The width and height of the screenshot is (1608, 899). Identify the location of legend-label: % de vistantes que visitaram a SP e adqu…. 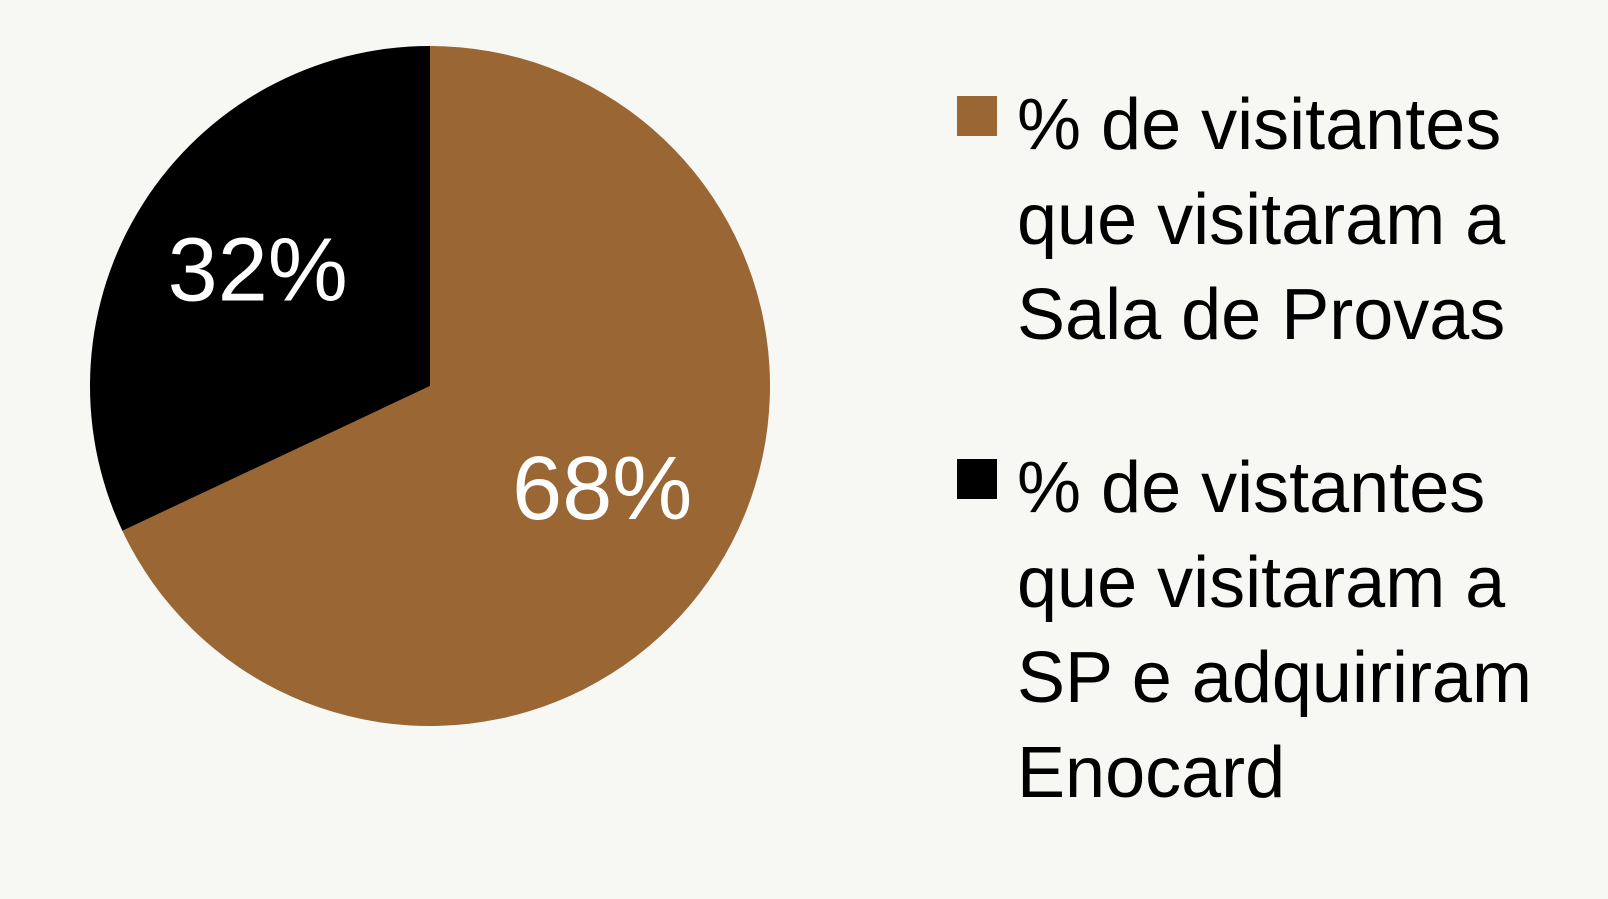
(1274, 630).